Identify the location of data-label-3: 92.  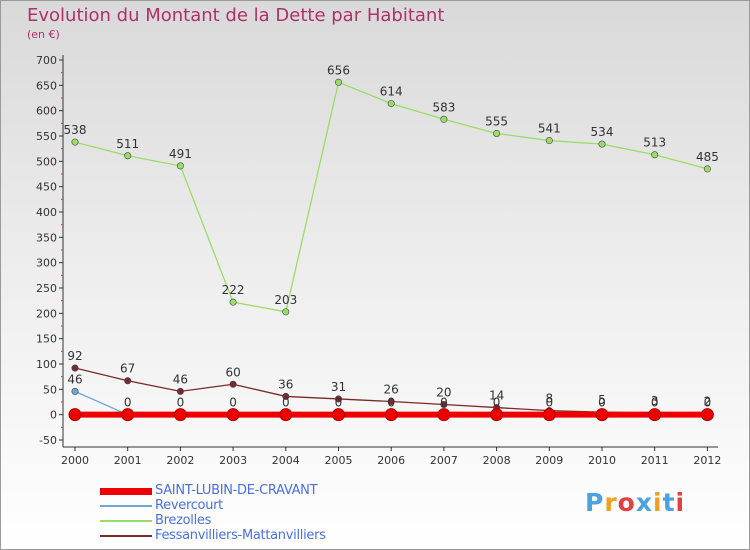
(74, 356).